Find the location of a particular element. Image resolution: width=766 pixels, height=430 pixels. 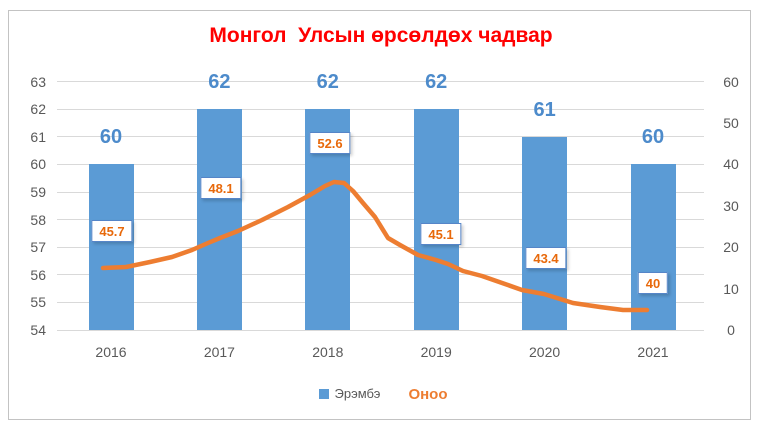

right-axis-tick: 50 is located at coordinates (731, 123).